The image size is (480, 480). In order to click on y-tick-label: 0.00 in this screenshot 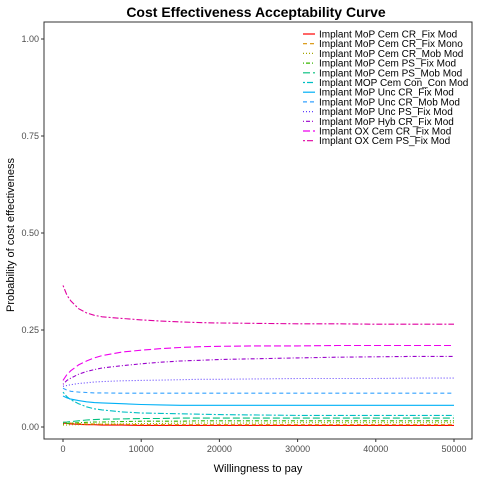, I will do `click(30, 427)`.